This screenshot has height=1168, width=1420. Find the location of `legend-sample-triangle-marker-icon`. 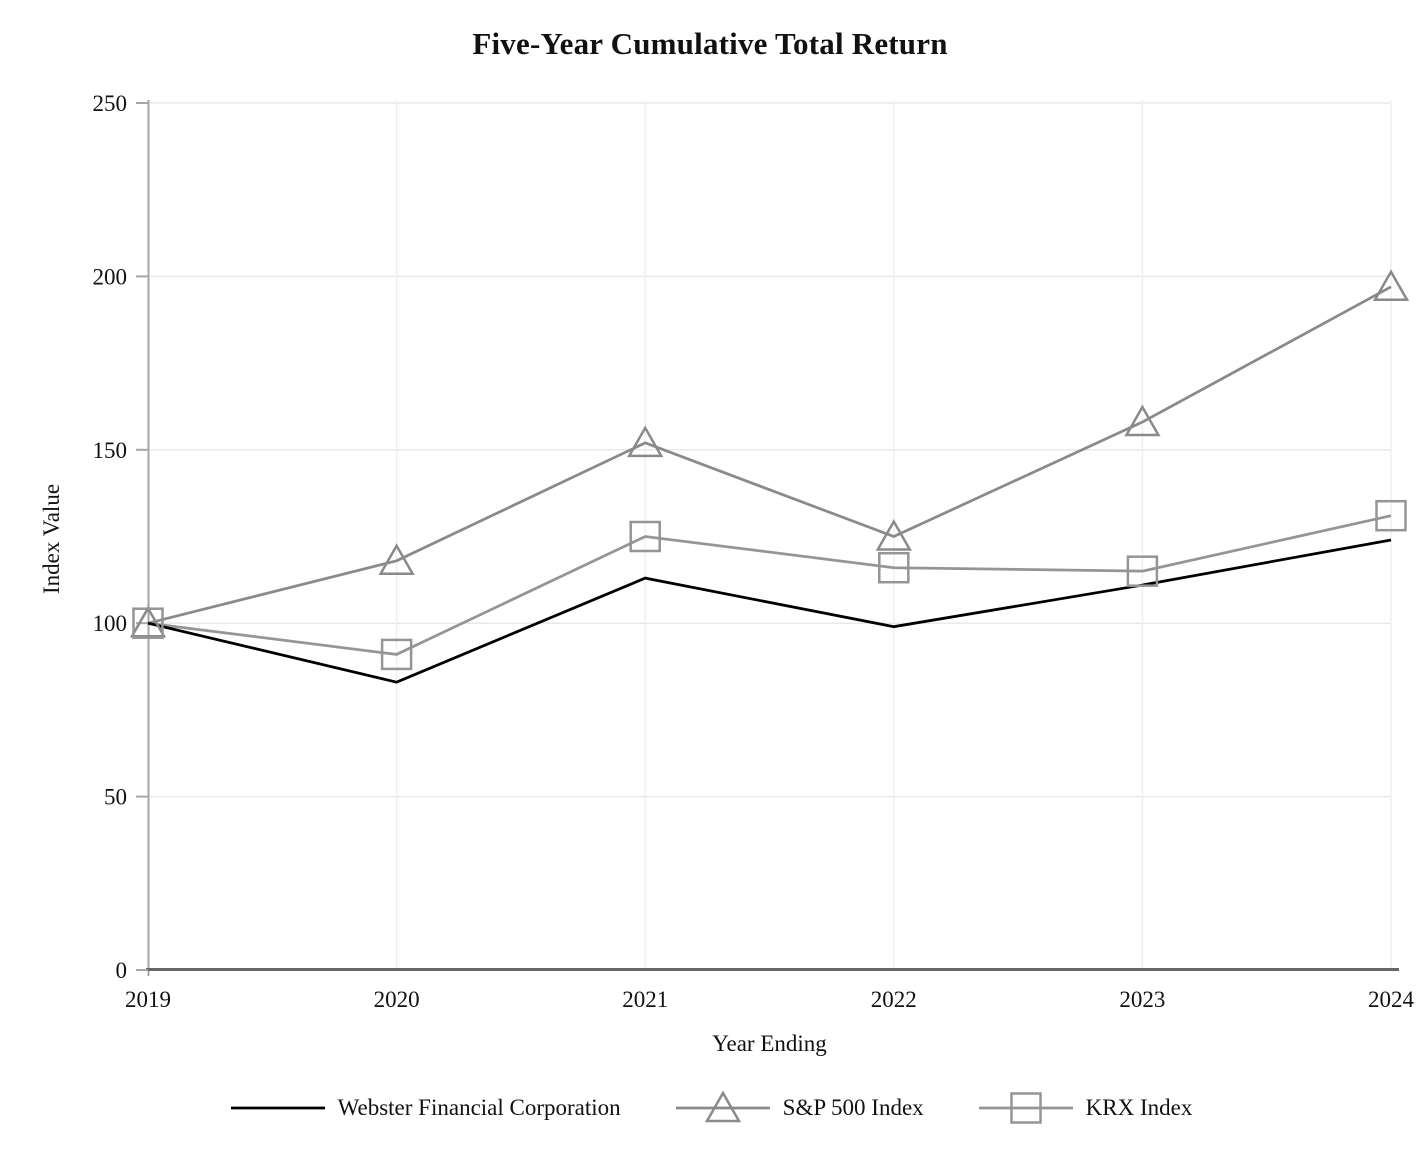

legend-sample-triangle-marker-icon is located at coordinates (722, 1106).